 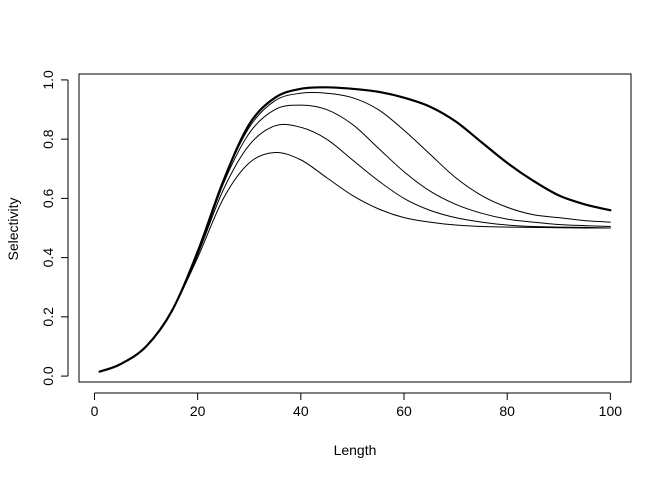 I want to click on x-tick-label: 40, so click(x=301, y=411).